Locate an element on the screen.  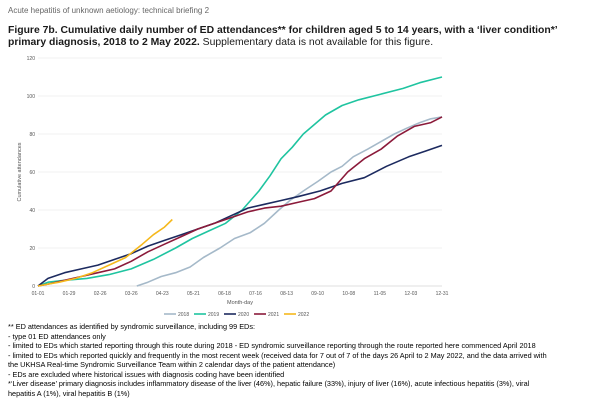
x-tick-label: 01-29 is located at coordinates (69, 294).